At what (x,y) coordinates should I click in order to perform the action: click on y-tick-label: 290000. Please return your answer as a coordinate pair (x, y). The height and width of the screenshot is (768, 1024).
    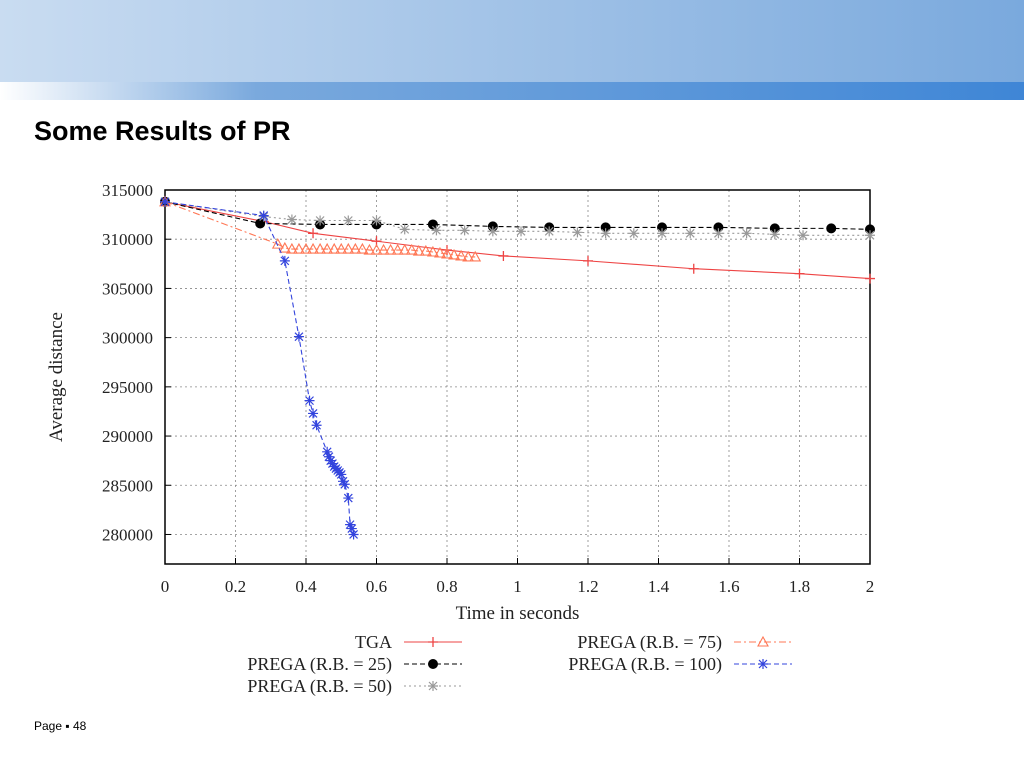
    Looking at the image, I should click on (127, 436).